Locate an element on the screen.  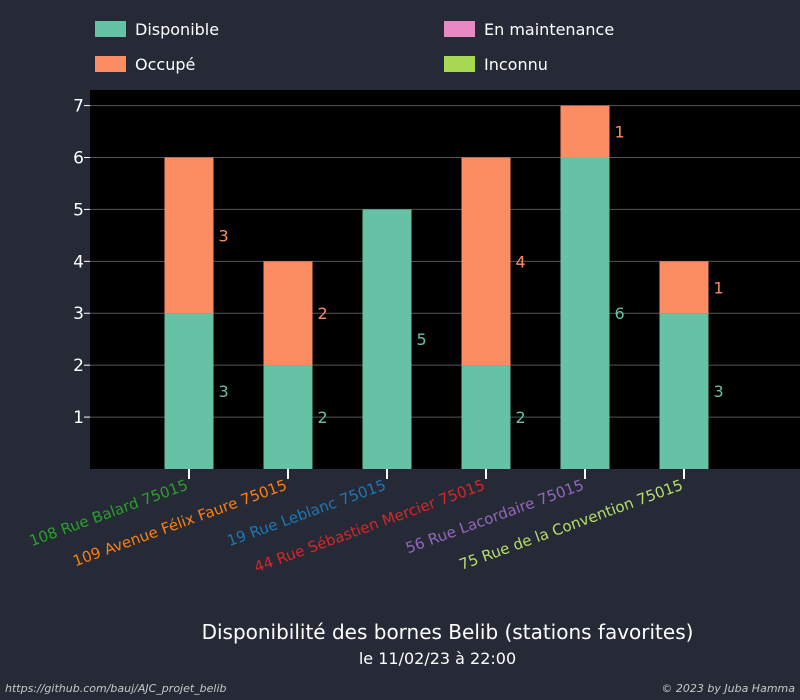
y-tick-label: 4 is located at coordinates (78, 262).